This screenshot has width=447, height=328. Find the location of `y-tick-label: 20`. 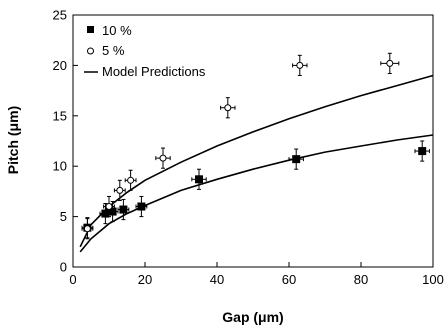

y-tick-label: 20 is located at coordinates (60, 65).